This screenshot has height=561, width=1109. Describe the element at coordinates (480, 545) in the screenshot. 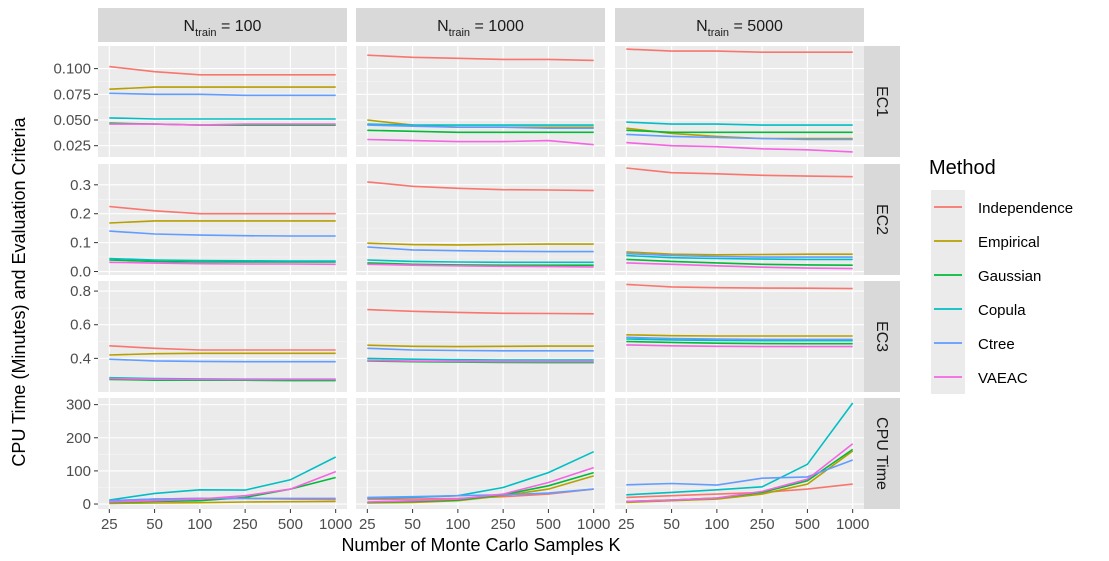

I see `x-axis-title: Number of Monte Carlo Samples K` at that location.